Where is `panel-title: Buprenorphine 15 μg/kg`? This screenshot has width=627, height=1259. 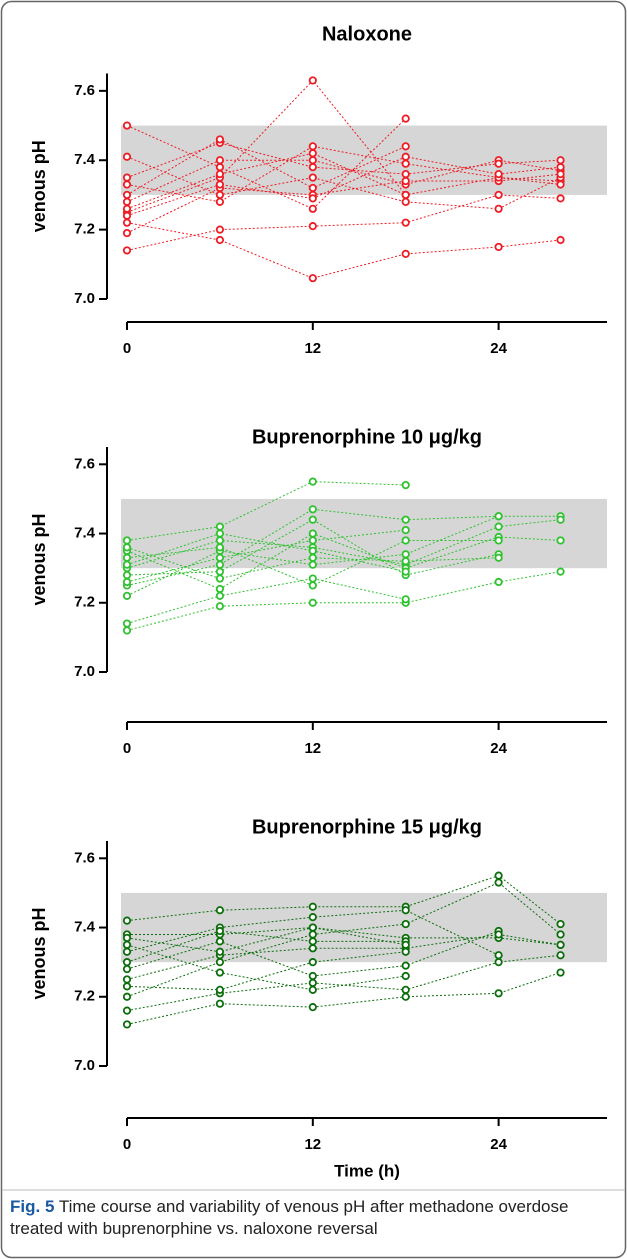 panel-title: Buprenorphine 15 μg/kg is located at coordinates (367, 827).